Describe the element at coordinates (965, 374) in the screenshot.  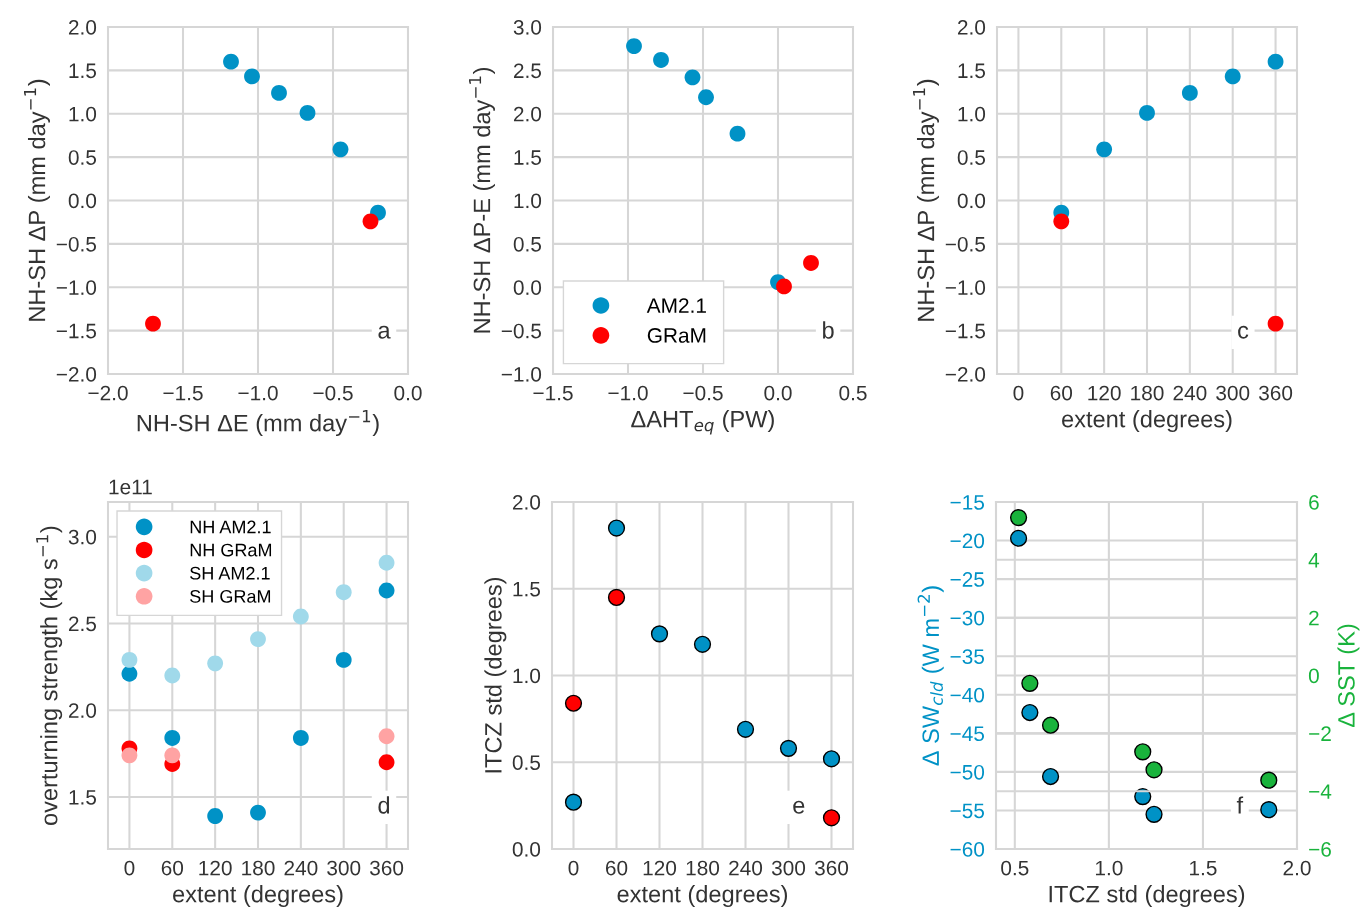
I see `y-tick-label: −2.0` at that location.